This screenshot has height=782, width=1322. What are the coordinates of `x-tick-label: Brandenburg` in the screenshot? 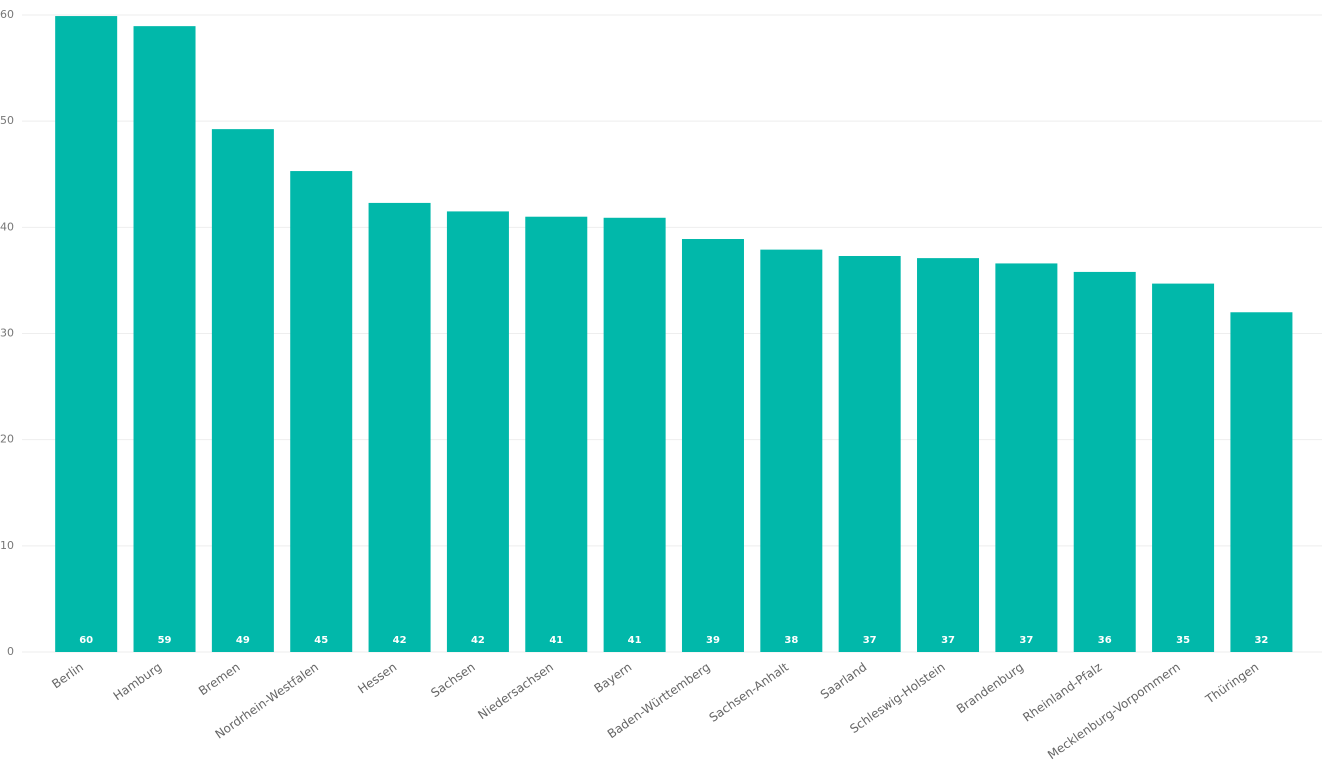 It's located at (990, 688).